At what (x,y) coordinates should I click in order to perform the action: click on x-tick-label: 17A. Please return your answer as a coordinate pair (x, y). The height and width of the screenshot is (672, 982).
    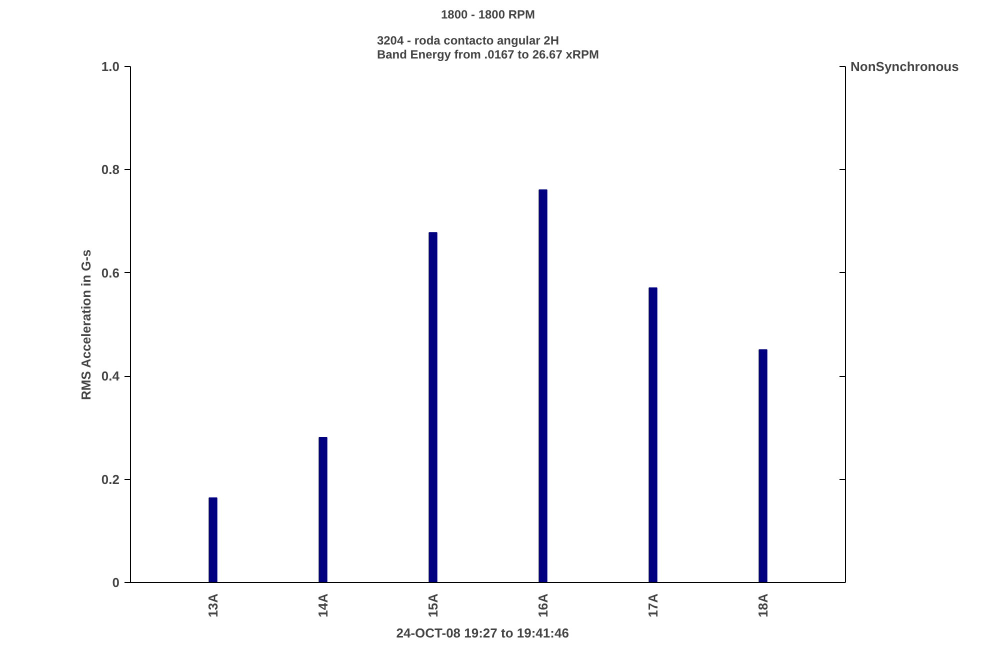
    Looking at the image, I should click on (653, 605).